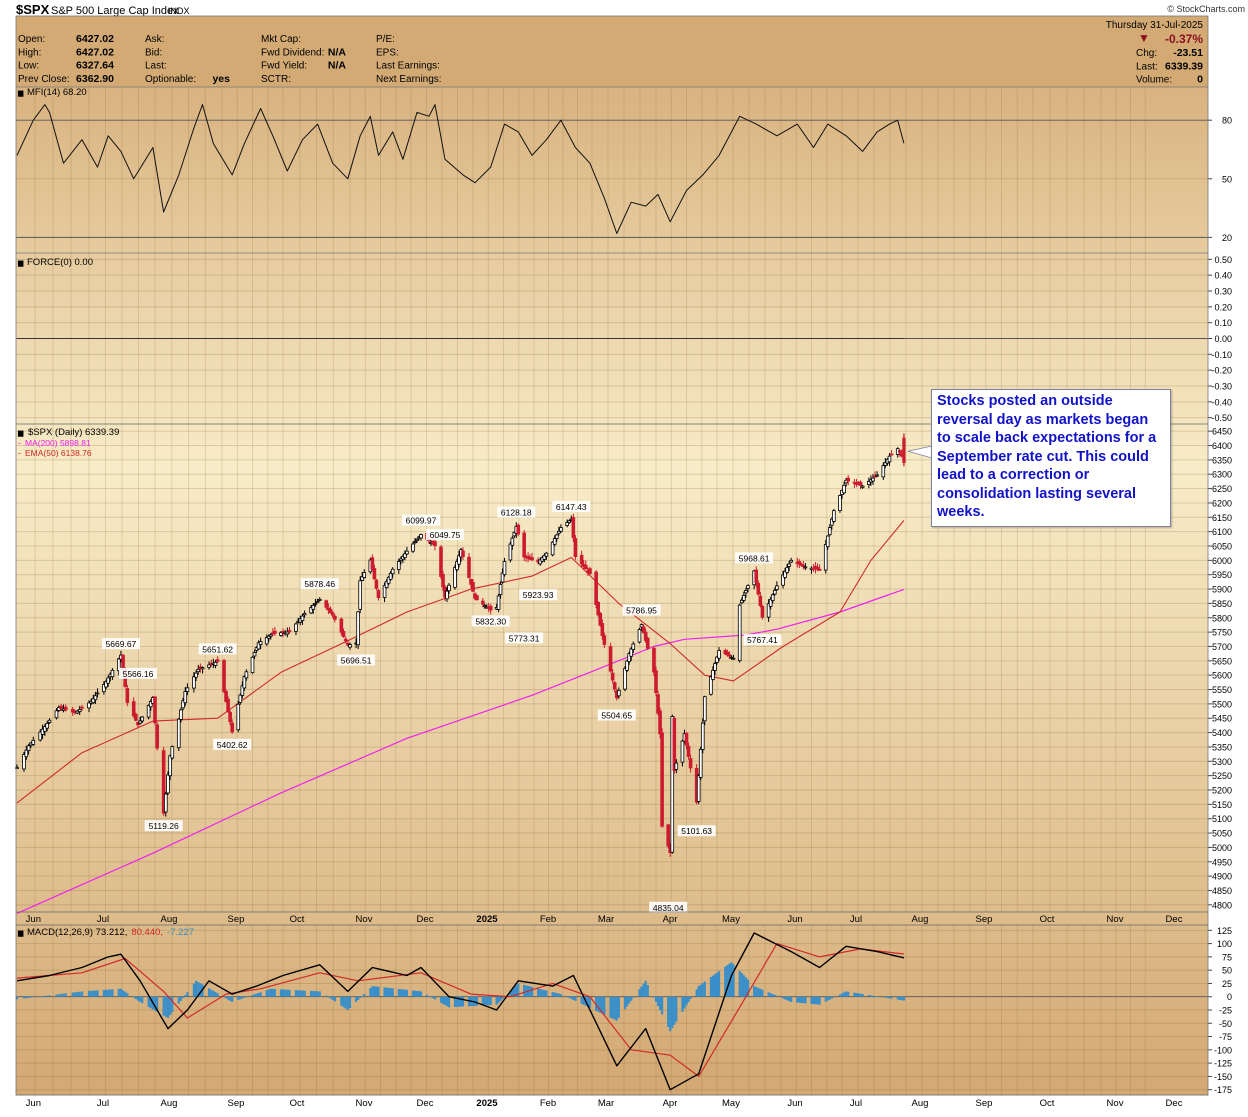  What do you see at coordinates (408, 66) in the screenshot?
I see `header-label-14: Last Earnings:` at bounding box center [408, 66].